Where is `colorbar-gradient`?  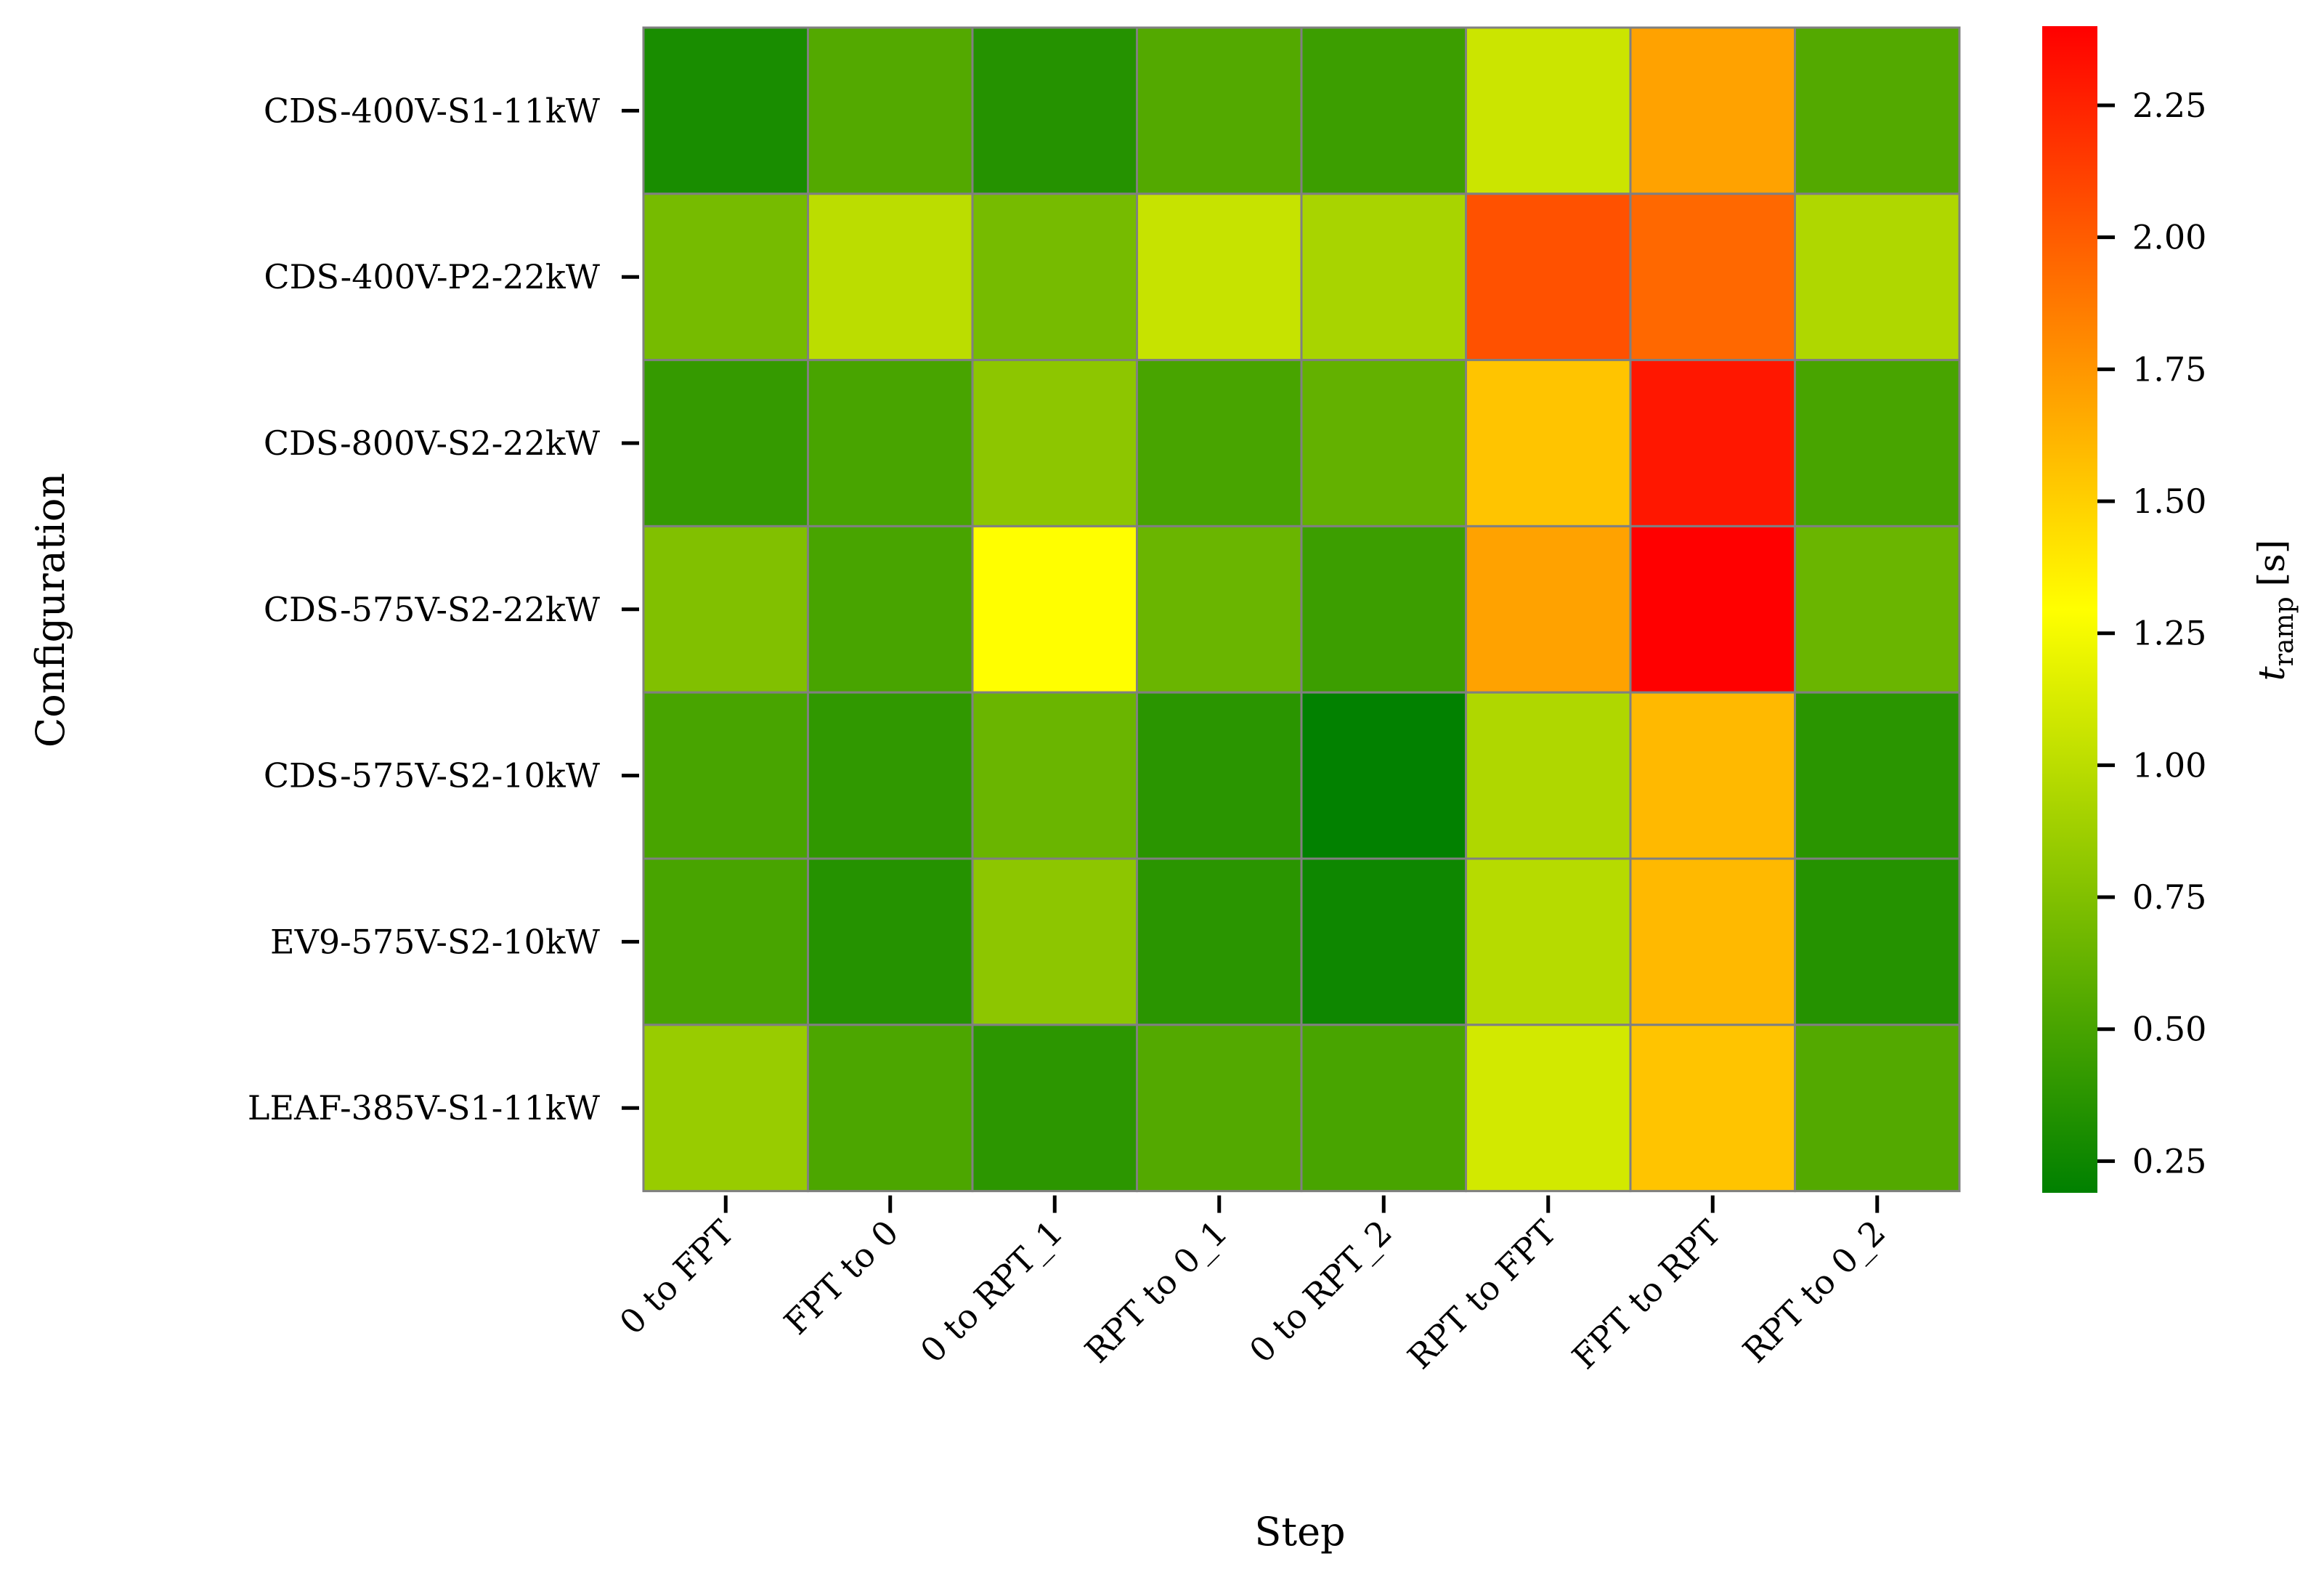
colorbar-gradient is located at coordinates (2069, 609).